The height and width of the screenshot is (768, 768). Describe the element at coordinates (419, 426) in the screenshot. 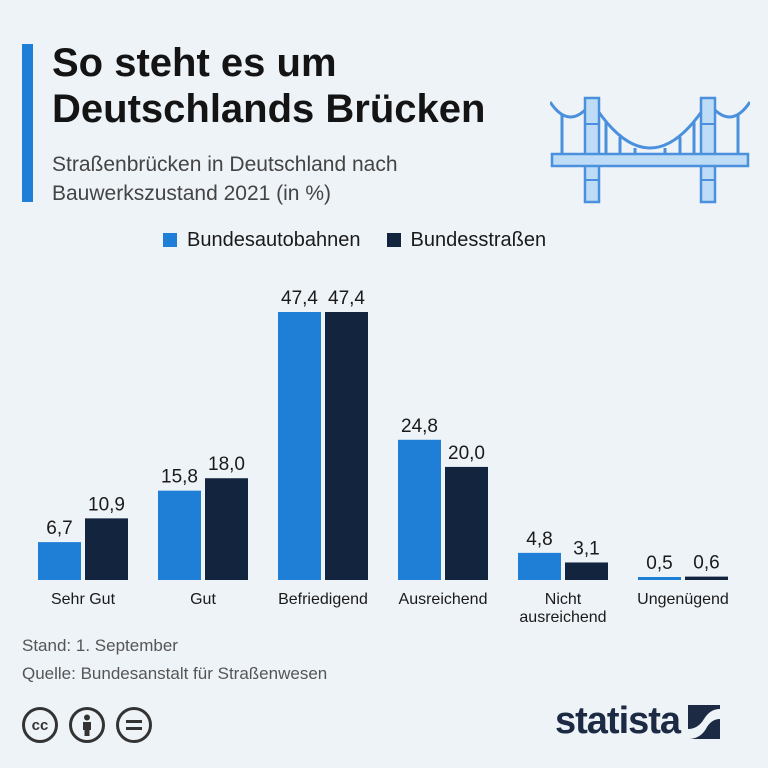

I see `data-label-bundesautobahnen-3: 24,8` at that location.